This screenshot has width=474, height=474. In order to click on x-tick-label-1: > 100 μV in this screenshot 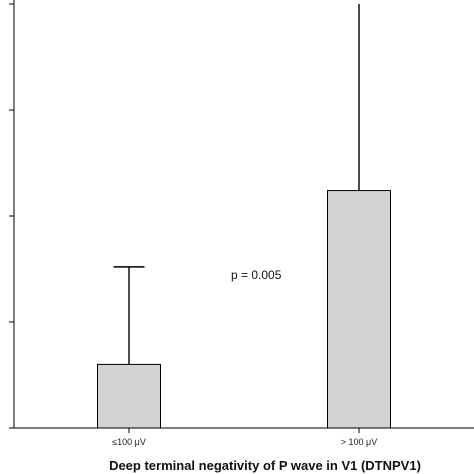, I will do `click(359, 442)`.